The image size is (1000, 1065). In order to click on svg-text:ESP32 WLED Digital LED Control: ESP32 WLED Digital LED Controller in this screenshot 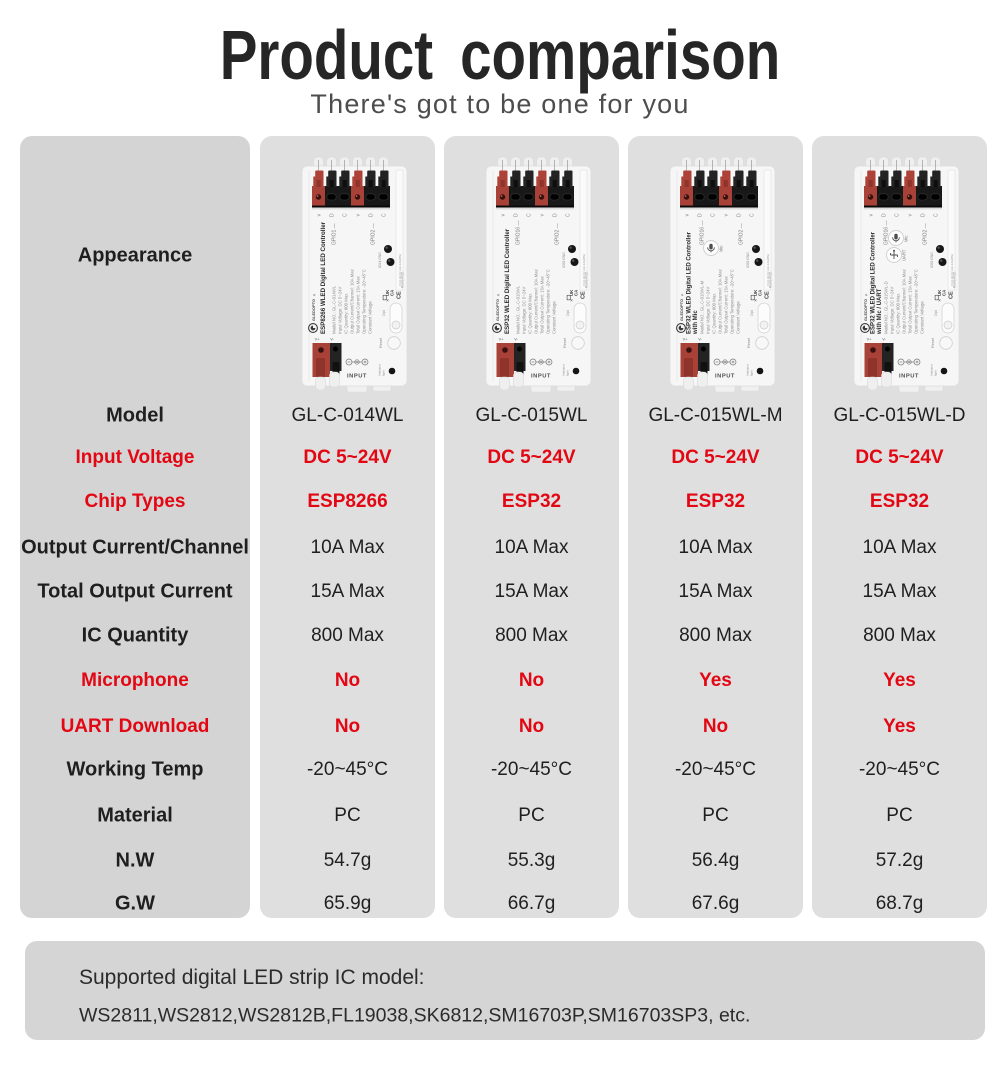, I will do `click(690, 282)`.